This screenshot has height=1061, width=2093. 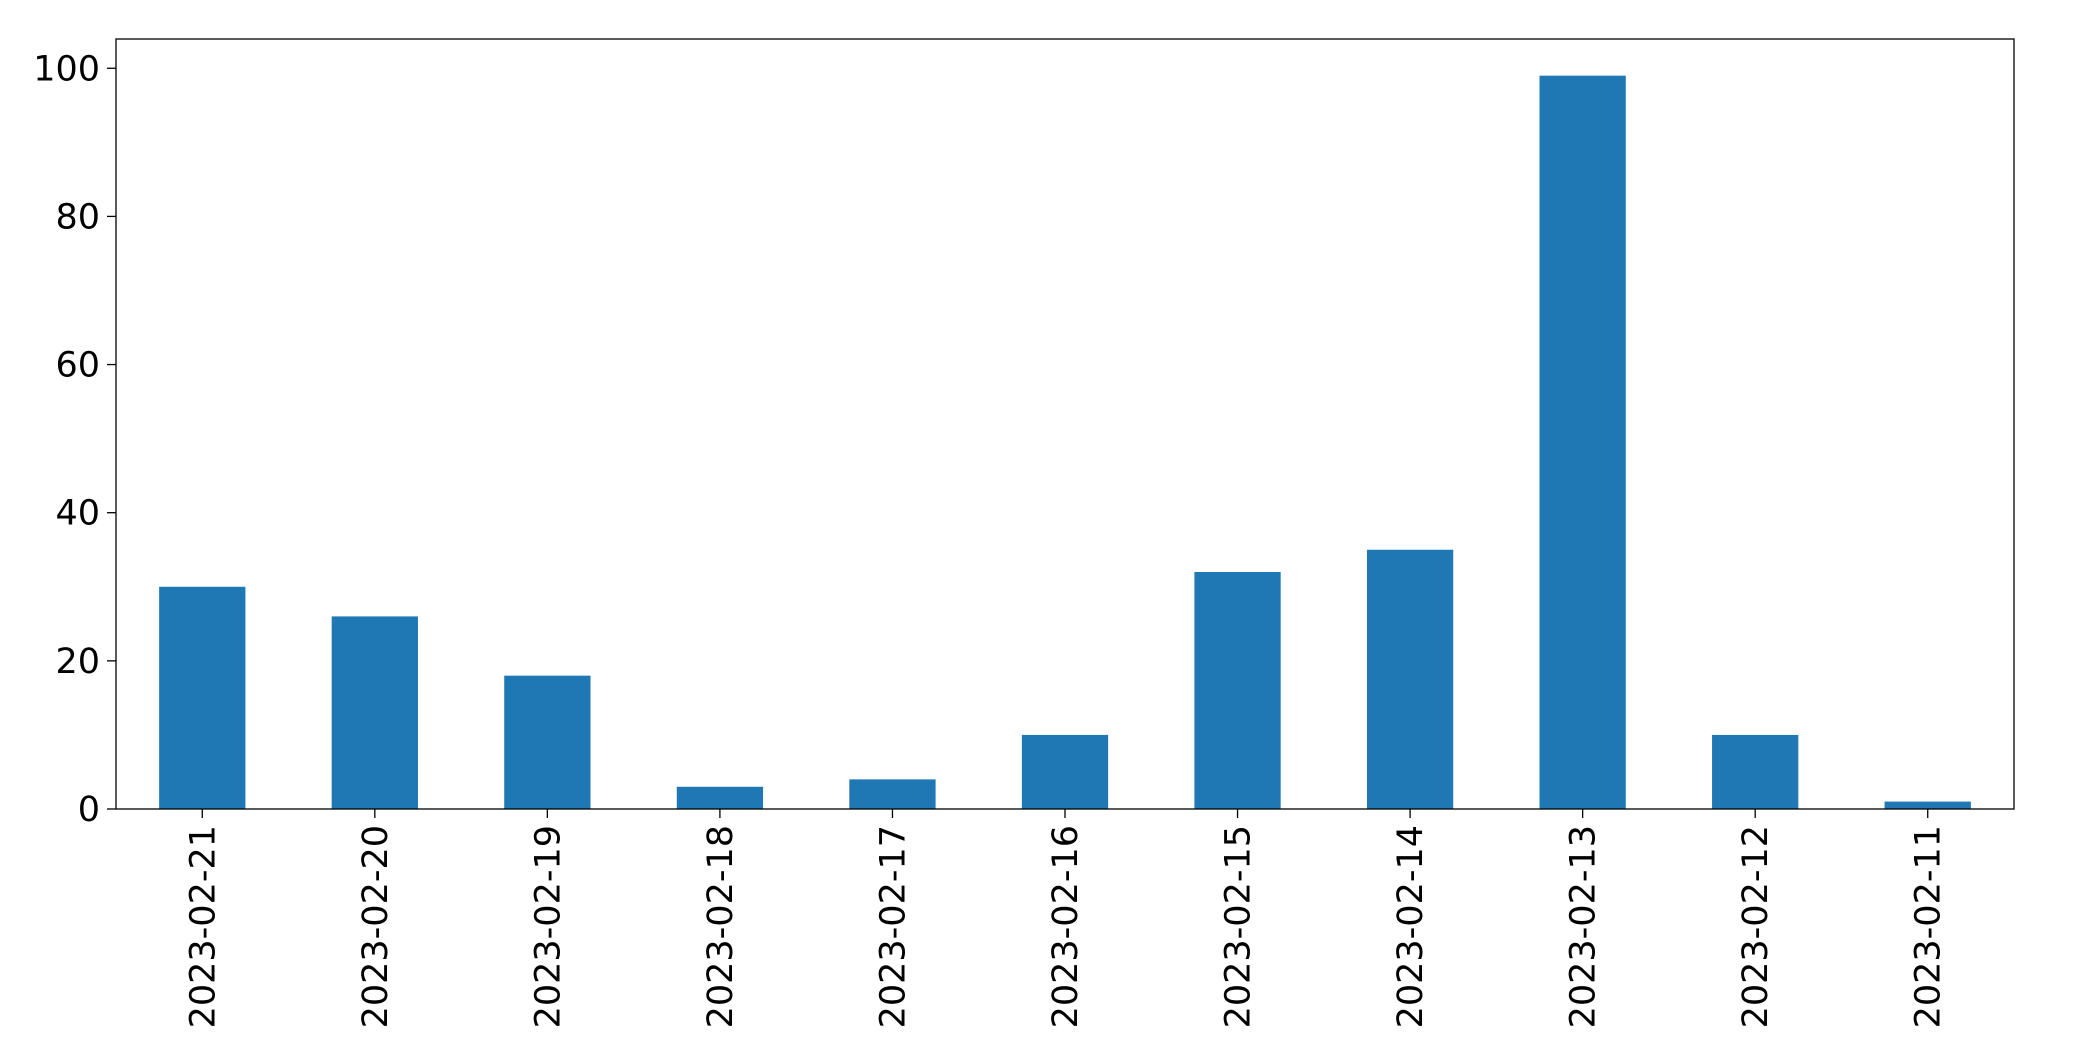 I want to click on y-tick-label: 40, so click(x=77, y=514).